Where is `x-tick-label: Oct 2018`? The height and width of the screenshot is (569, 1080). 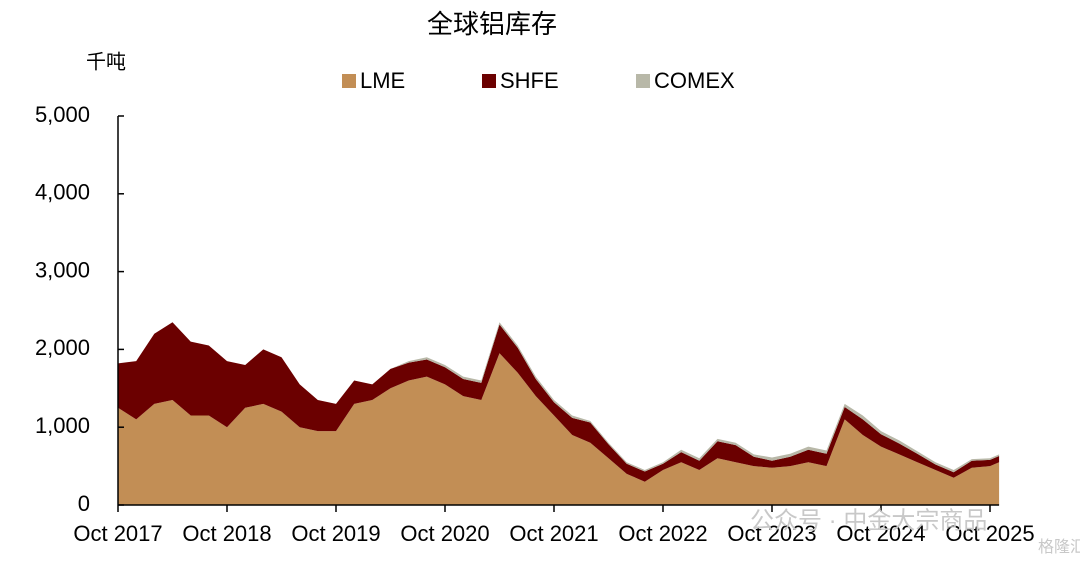
x-tick-label: Oct 2018 is located at coordinates (226, 533).